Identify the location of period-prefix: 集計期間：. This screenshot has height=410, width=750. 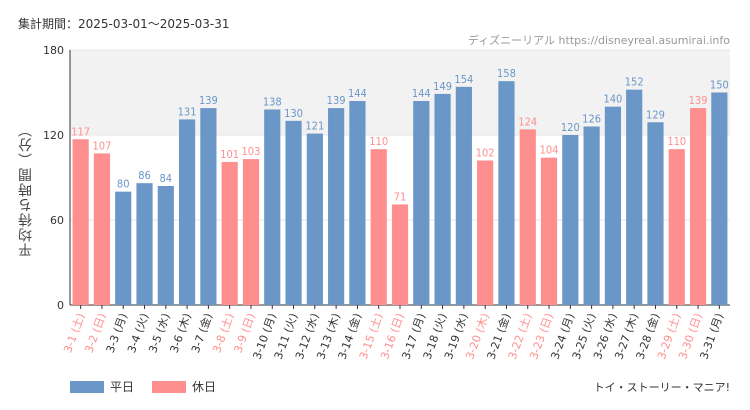
(48, 24).